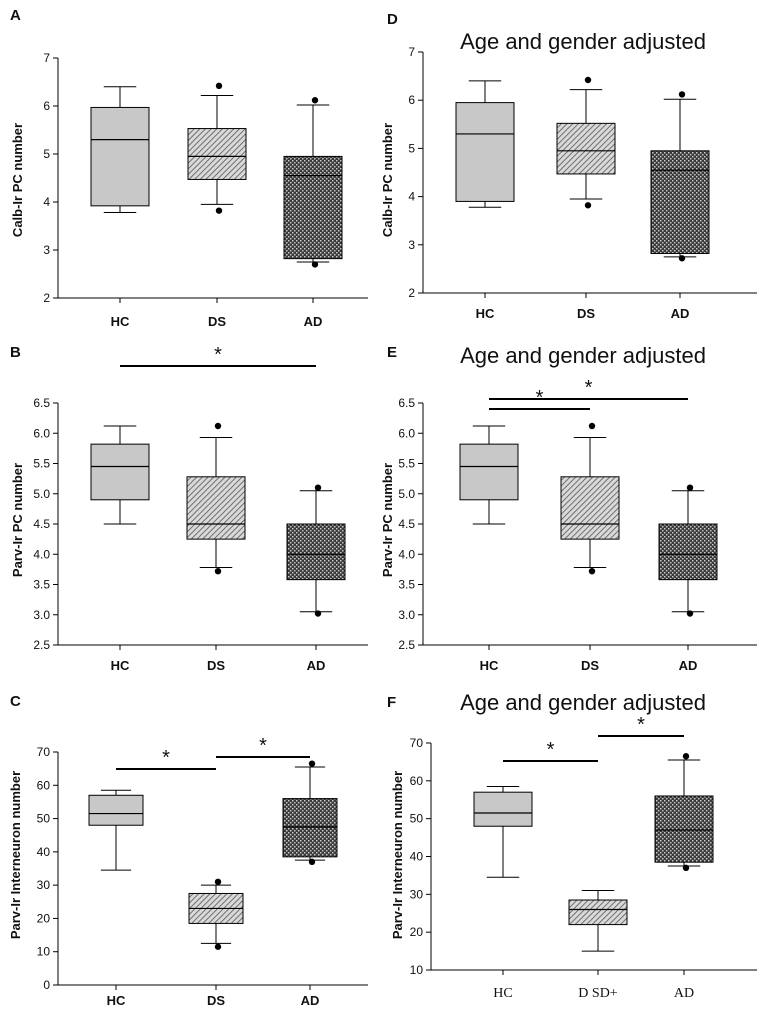  I want to click on y-axis-ticks: 2 3 4 5 6 7, so click(544, 172).